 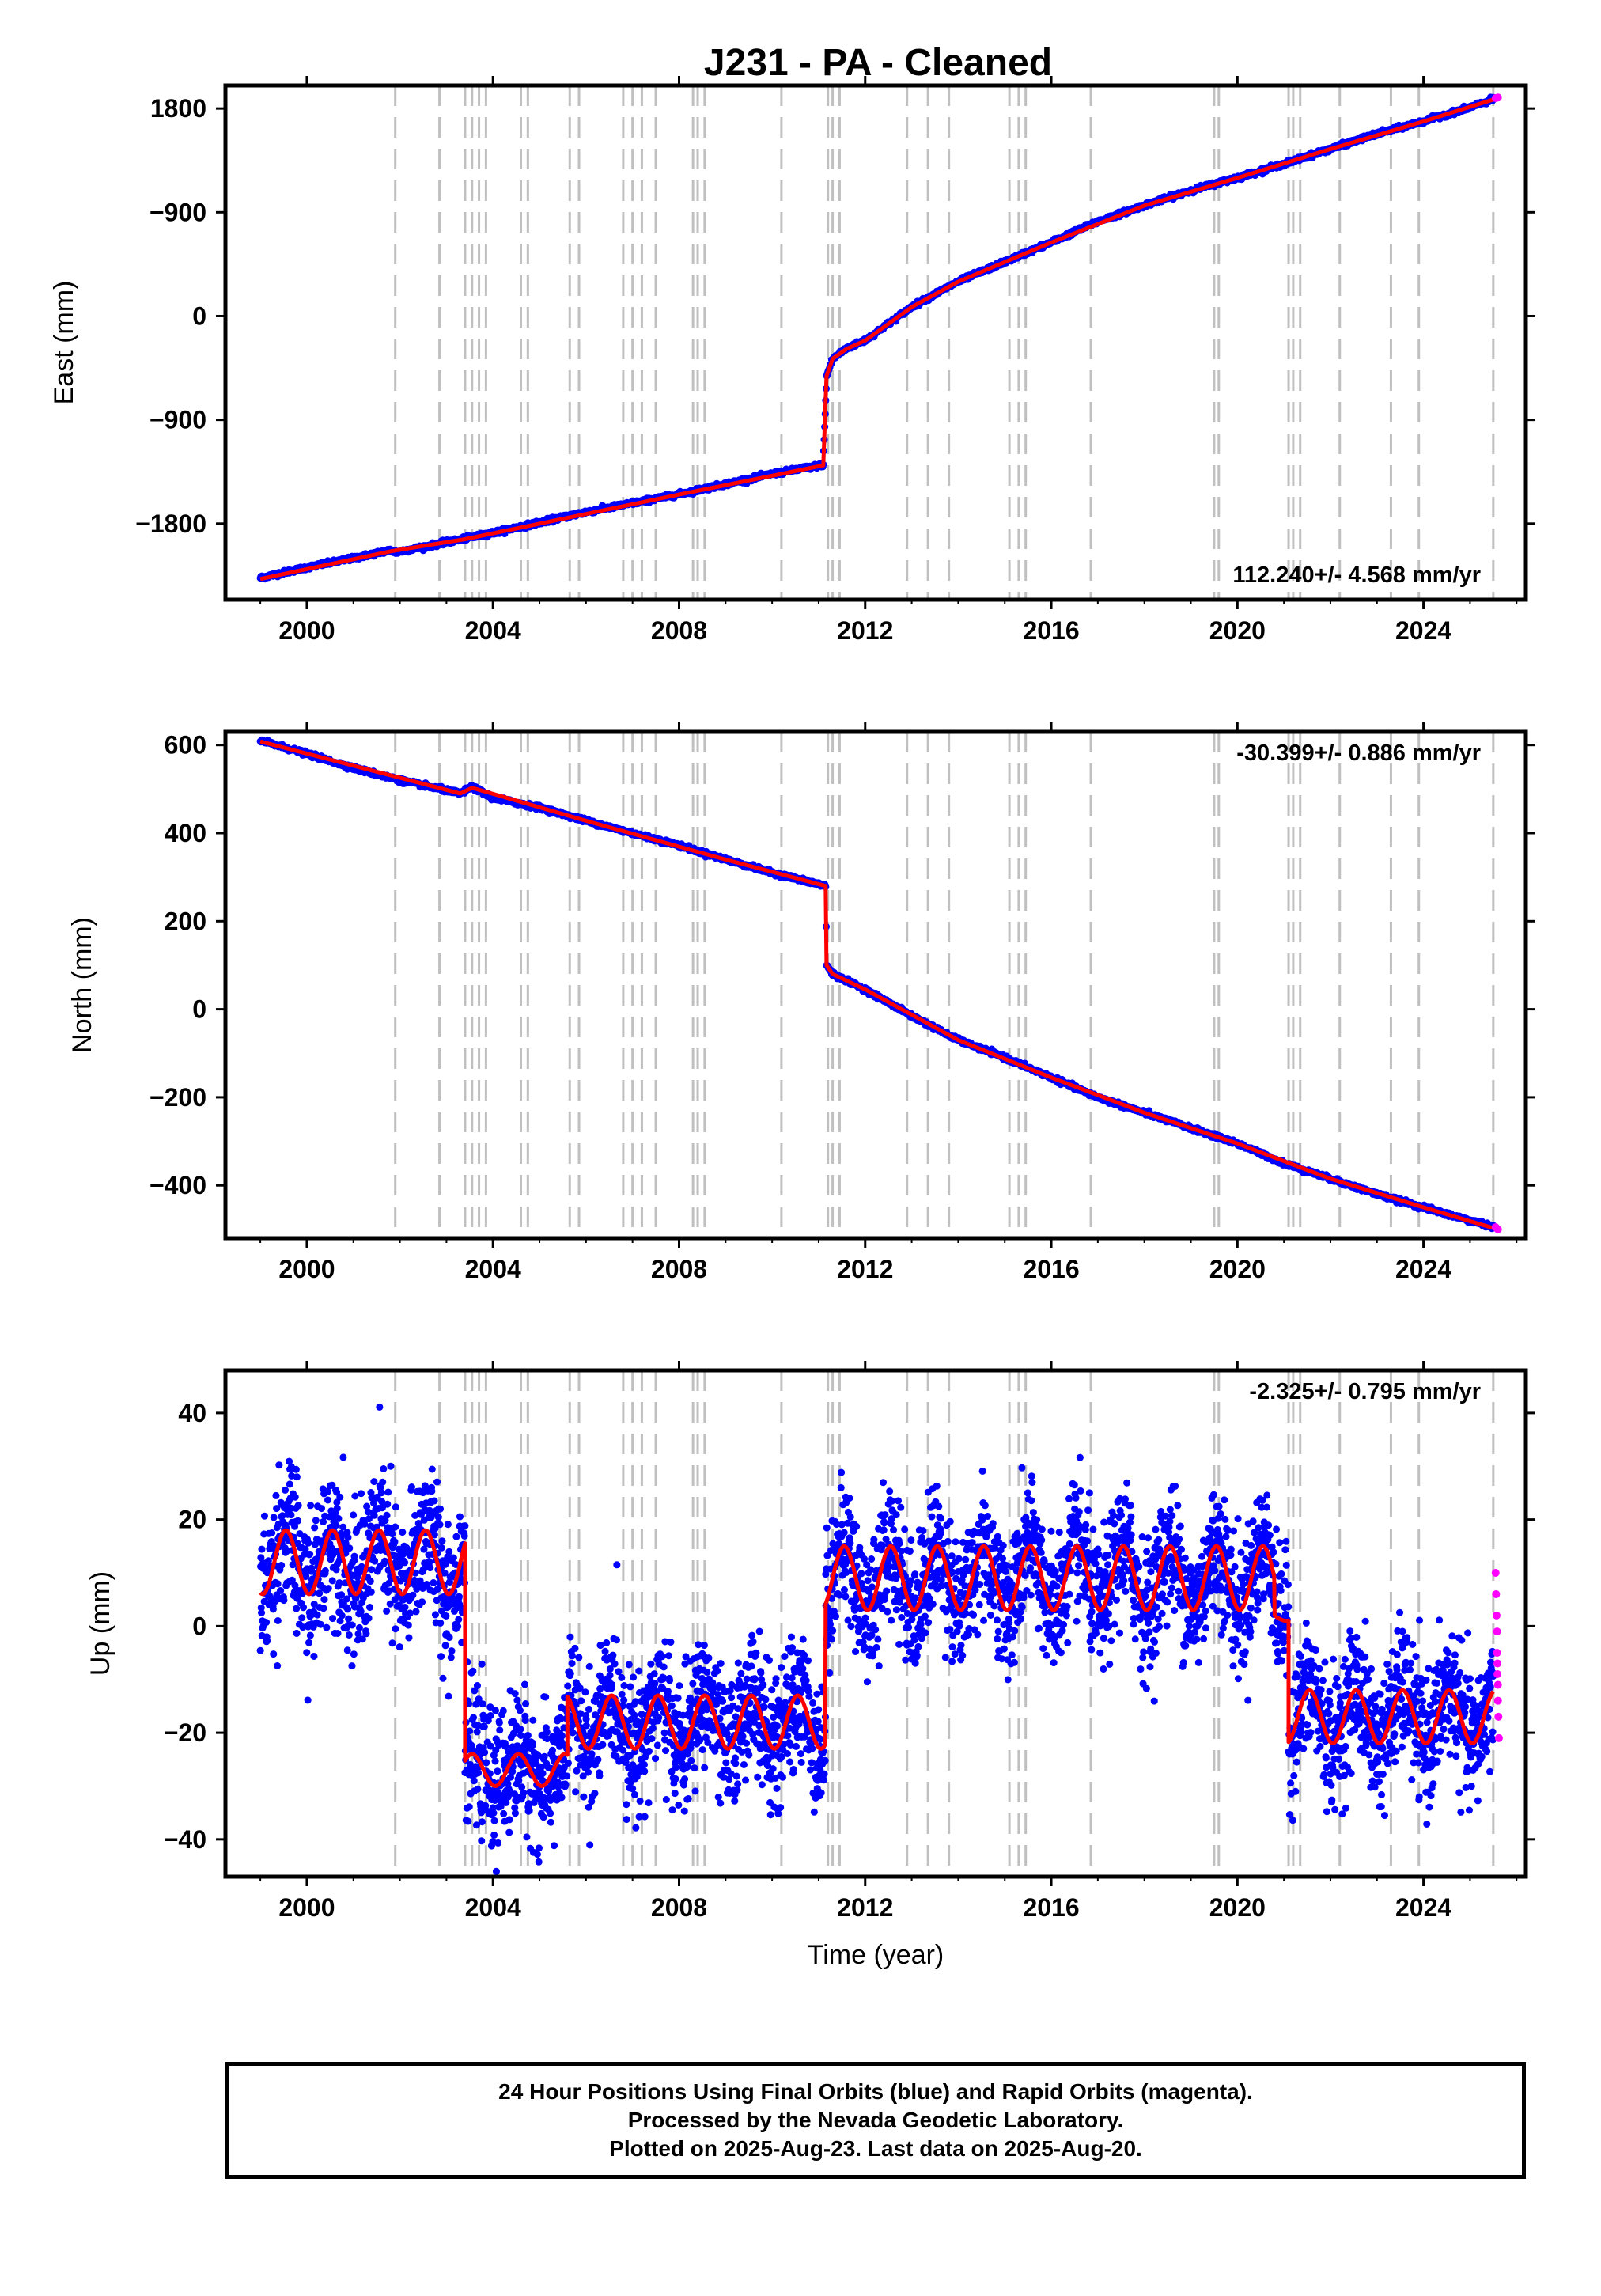 What do you see at coordinates (64, 343) in the screenshot?
I see `y-axis-title: East (mm)` at bounding box center [64, 343].